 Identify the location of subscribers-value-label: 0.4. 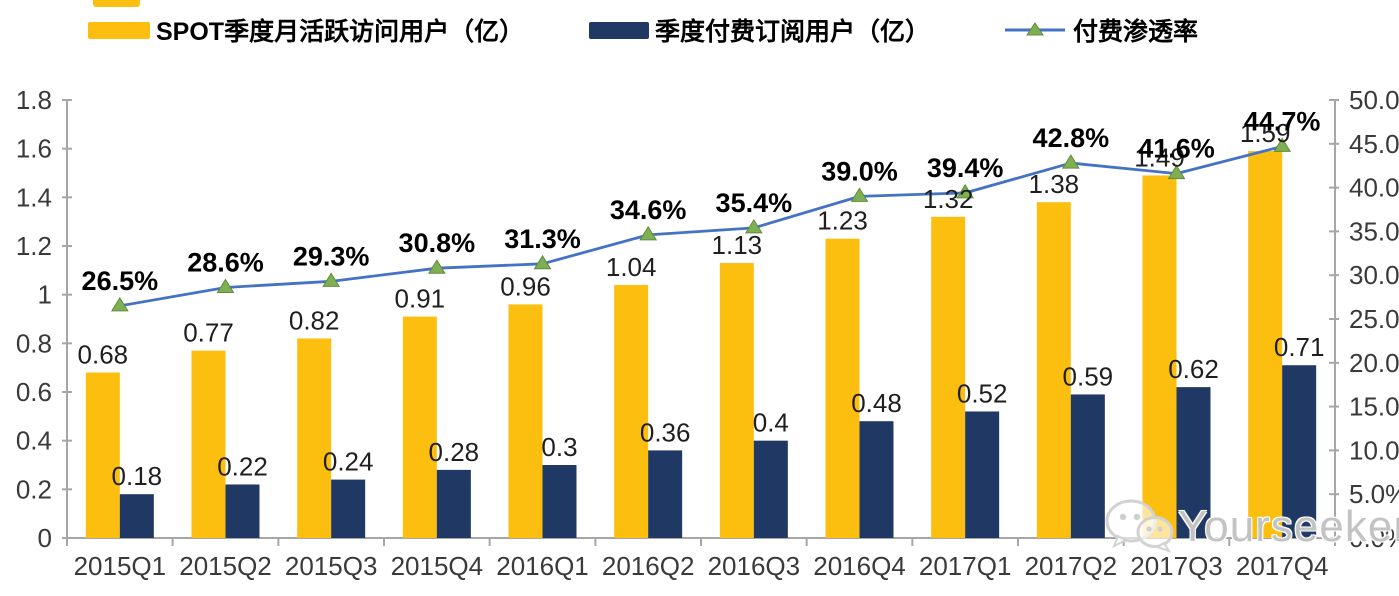
(771, 423).